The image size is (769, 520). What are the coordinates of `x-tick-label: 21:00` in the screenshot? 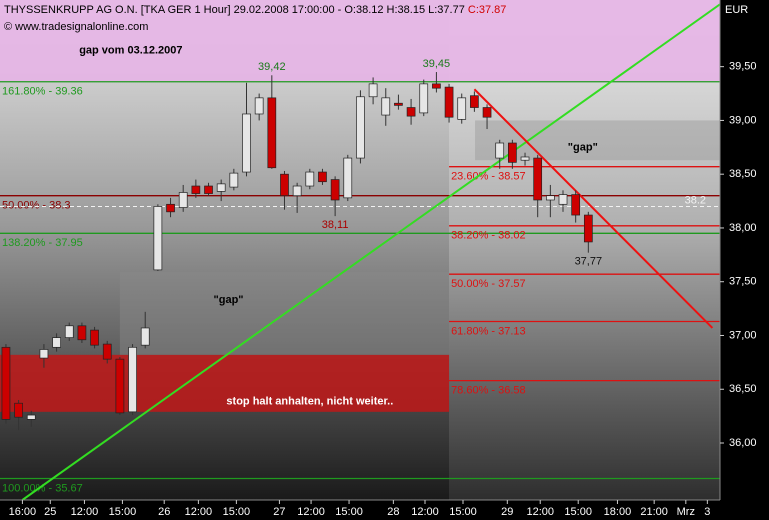 It's located at (654, 512).